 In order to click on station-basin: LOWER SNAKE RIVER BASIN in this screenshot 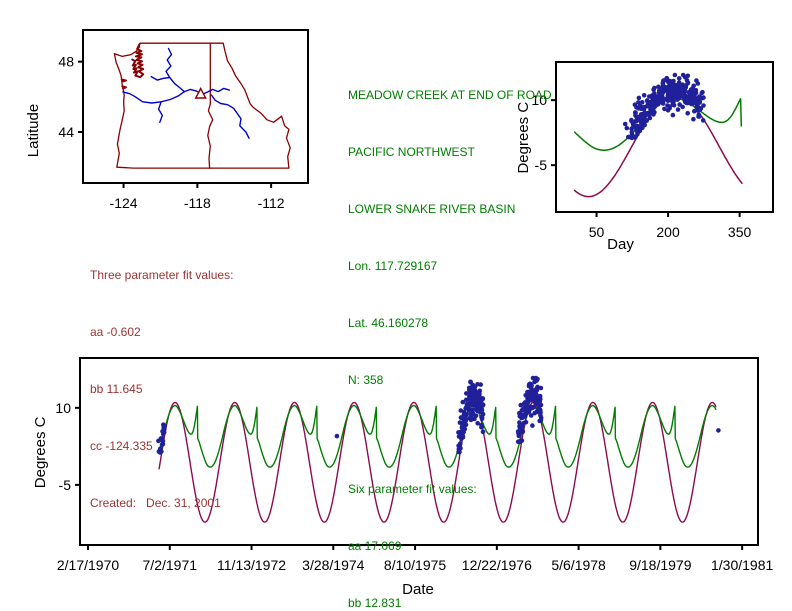, I will do `click(432, 209)`.